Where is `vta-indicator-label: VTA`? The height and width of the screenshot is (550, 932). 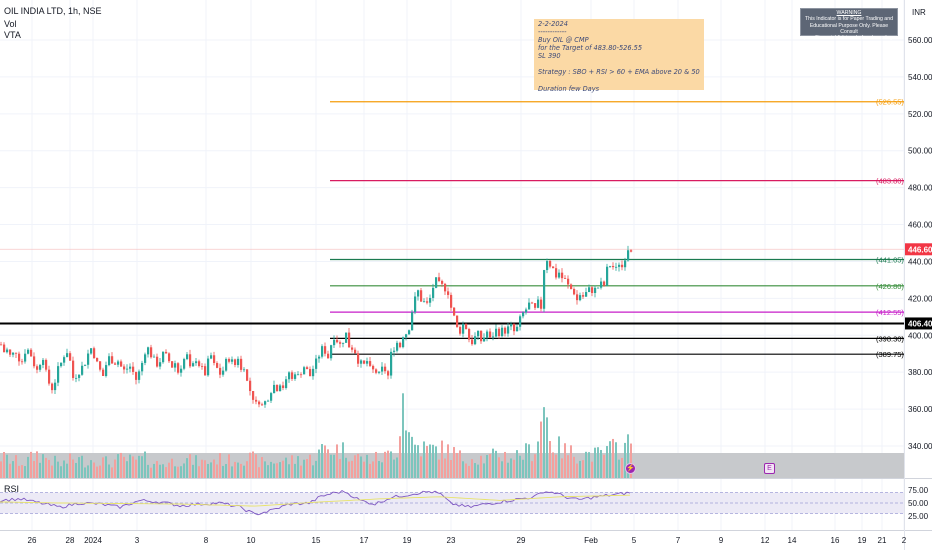
vta-indicator-label: VTA is located at coordinates (12, 35).